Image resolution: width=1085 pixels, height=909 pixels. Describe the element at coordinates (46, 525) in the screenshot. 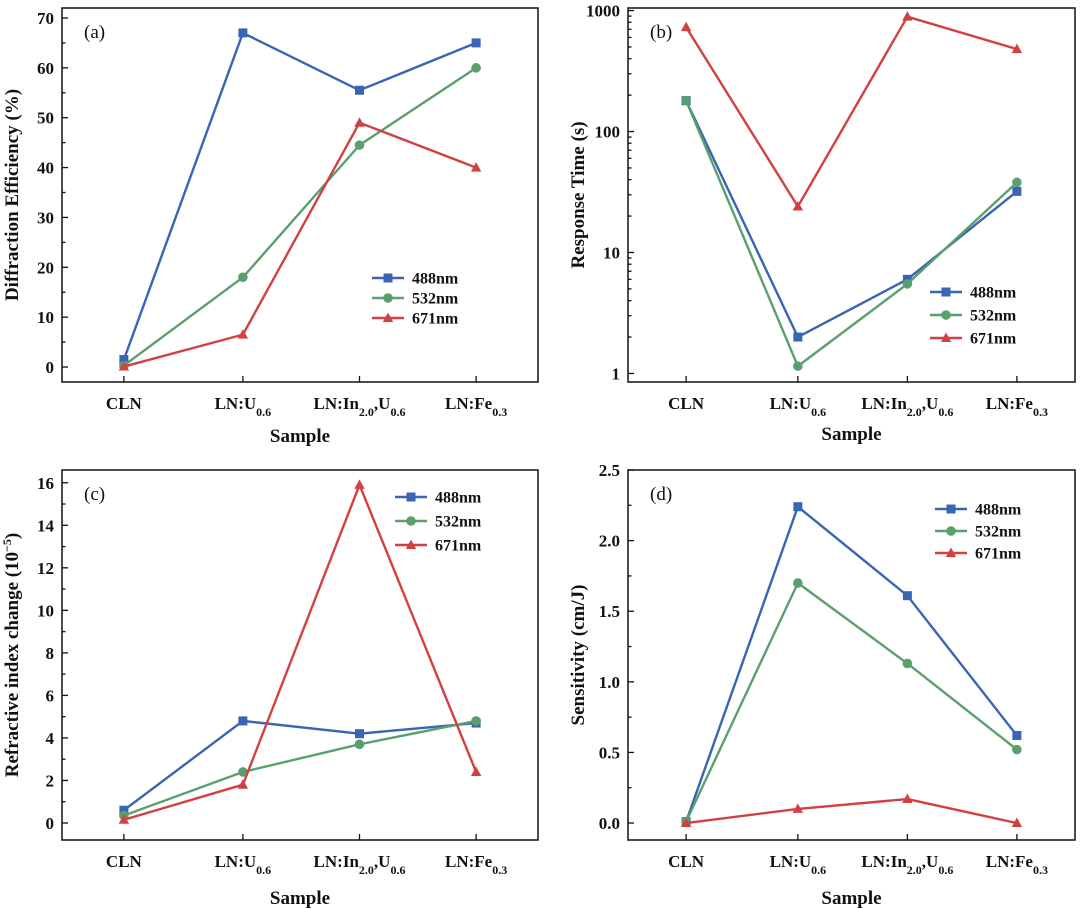

I see `y-tick-label: 14` at that location.